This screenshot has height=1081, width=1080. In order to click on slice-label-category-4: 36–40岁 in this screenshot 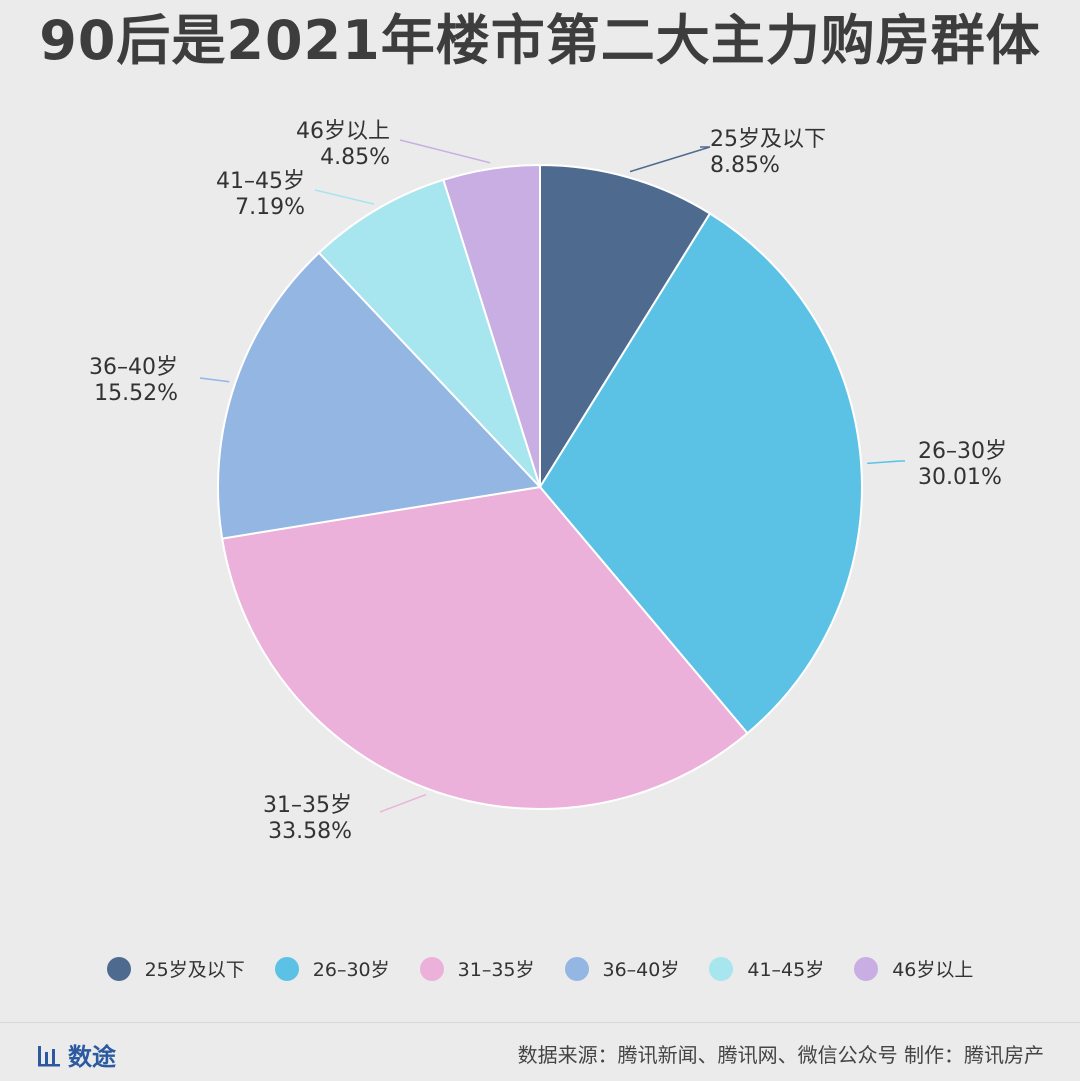, I will do `click(133, 367)`.